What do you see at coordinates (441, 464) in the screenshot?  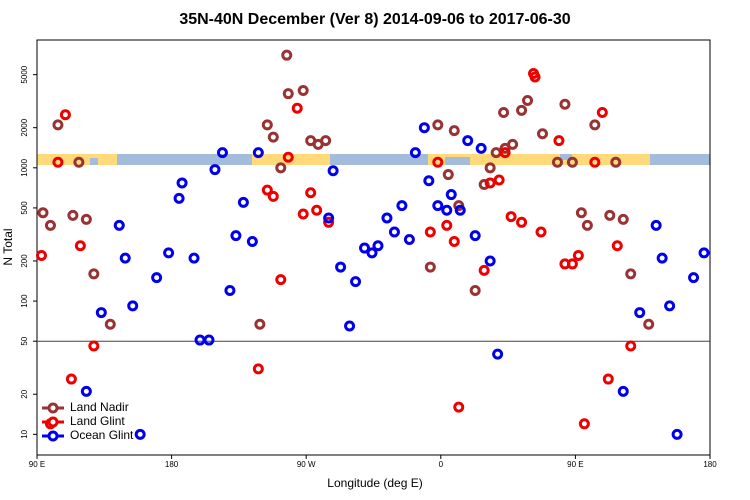 I see `x-tick-label: 0` at bounding box center [441, 464].